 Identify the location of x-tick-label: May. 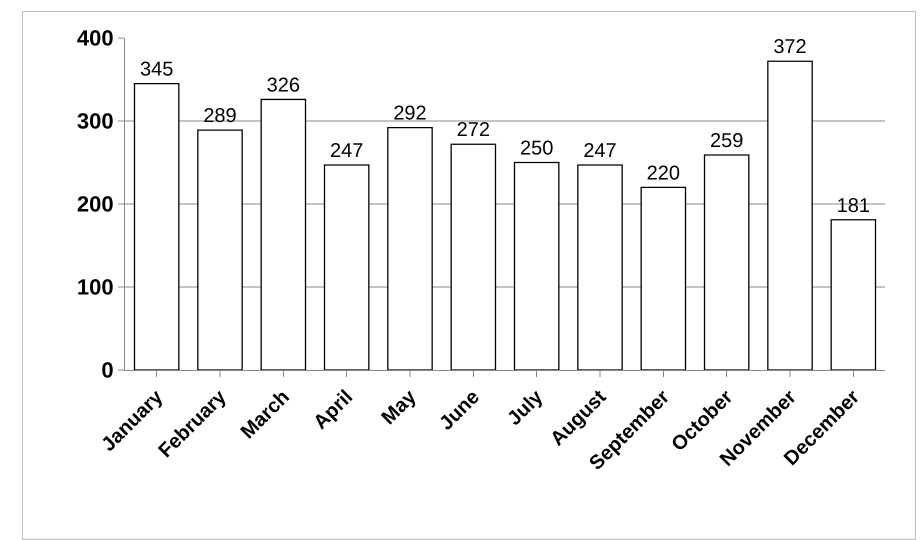
(400, 407).